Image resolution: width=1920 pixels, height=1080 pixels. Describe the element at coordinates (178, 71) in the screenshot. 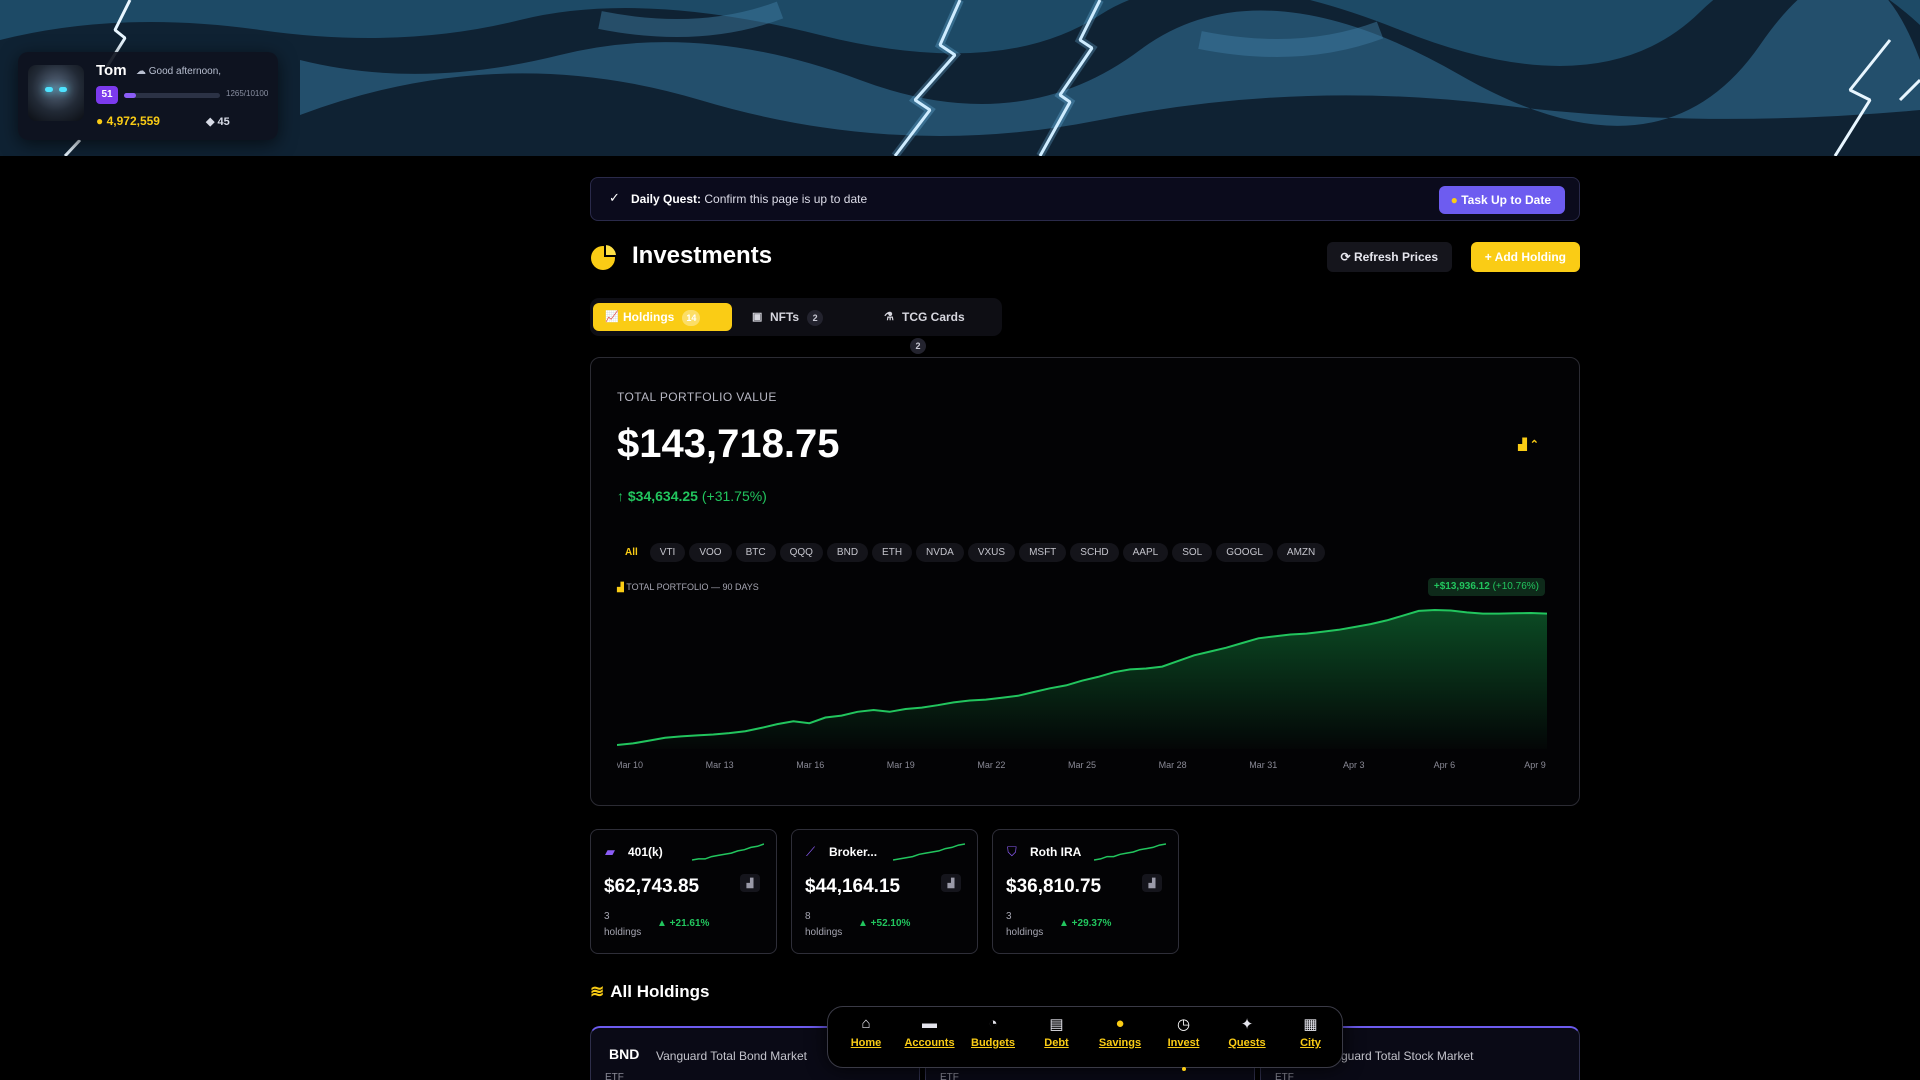

I see `profile-greeting: ☁ Good afternoon,` at that location.